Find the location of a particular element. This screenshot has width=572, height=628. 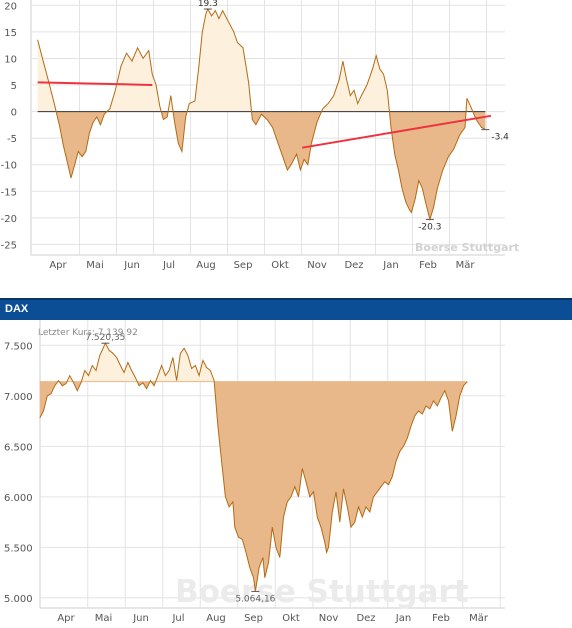

area-below-baseline is located at coordinates (261, 165).